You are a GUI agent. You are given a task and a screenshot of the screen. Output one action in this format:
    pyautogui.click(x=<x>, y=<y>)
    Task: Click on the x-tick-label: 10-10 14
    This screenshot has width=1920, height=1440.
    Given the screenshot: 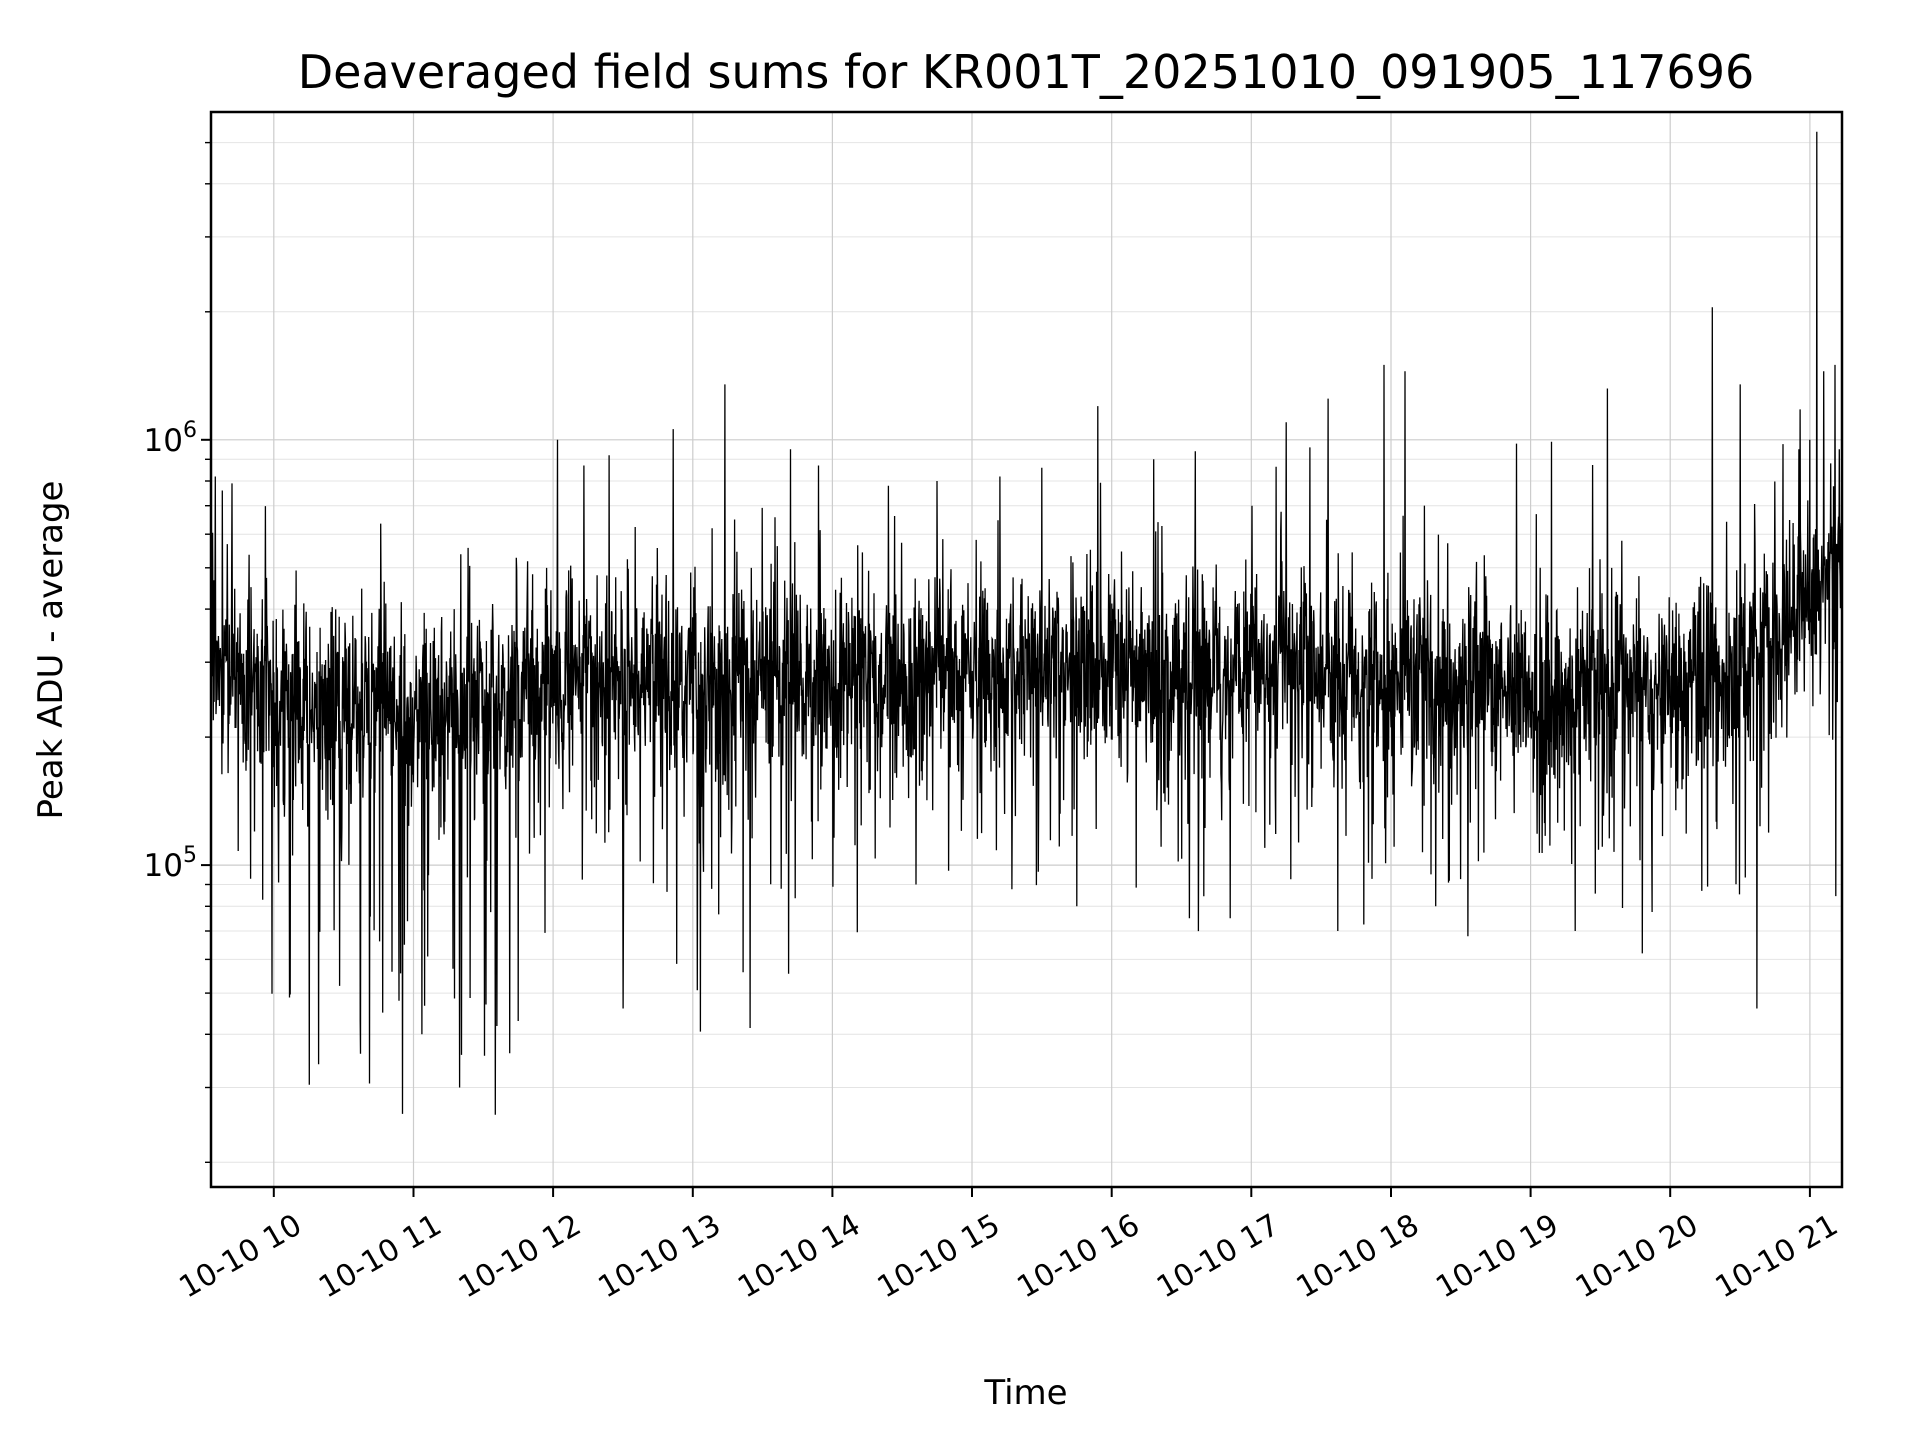 What is the action you would take?
    pyautogui.click(x=799, y=1257)
    